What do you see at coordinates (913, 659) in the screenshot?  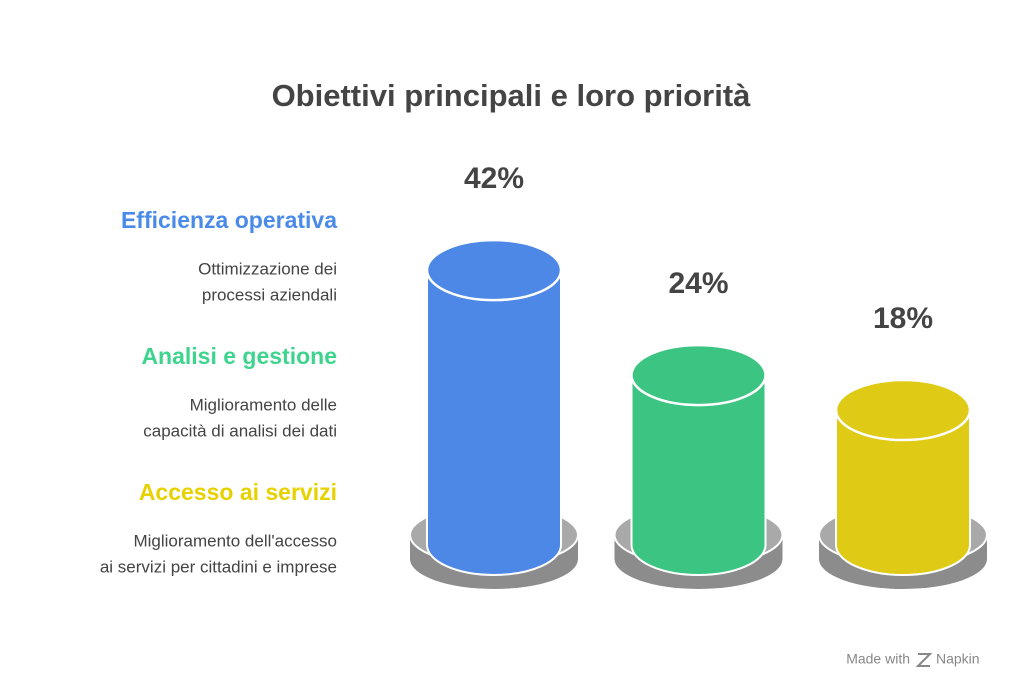 I see `footer: Made with Napkin` at bounding box center [913, 659].